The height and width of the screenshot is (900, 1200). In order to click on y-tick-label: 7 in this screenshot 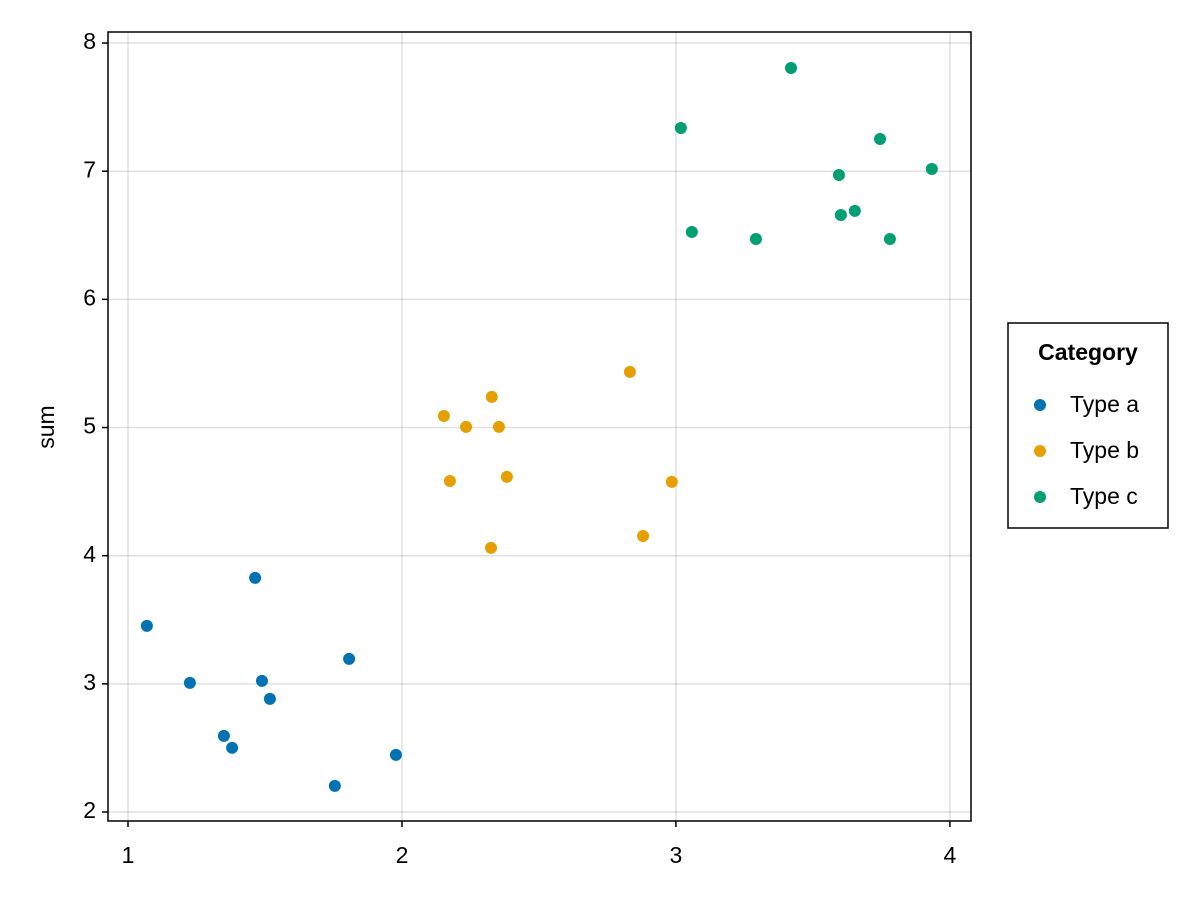, I will do `click(89, 169)`.